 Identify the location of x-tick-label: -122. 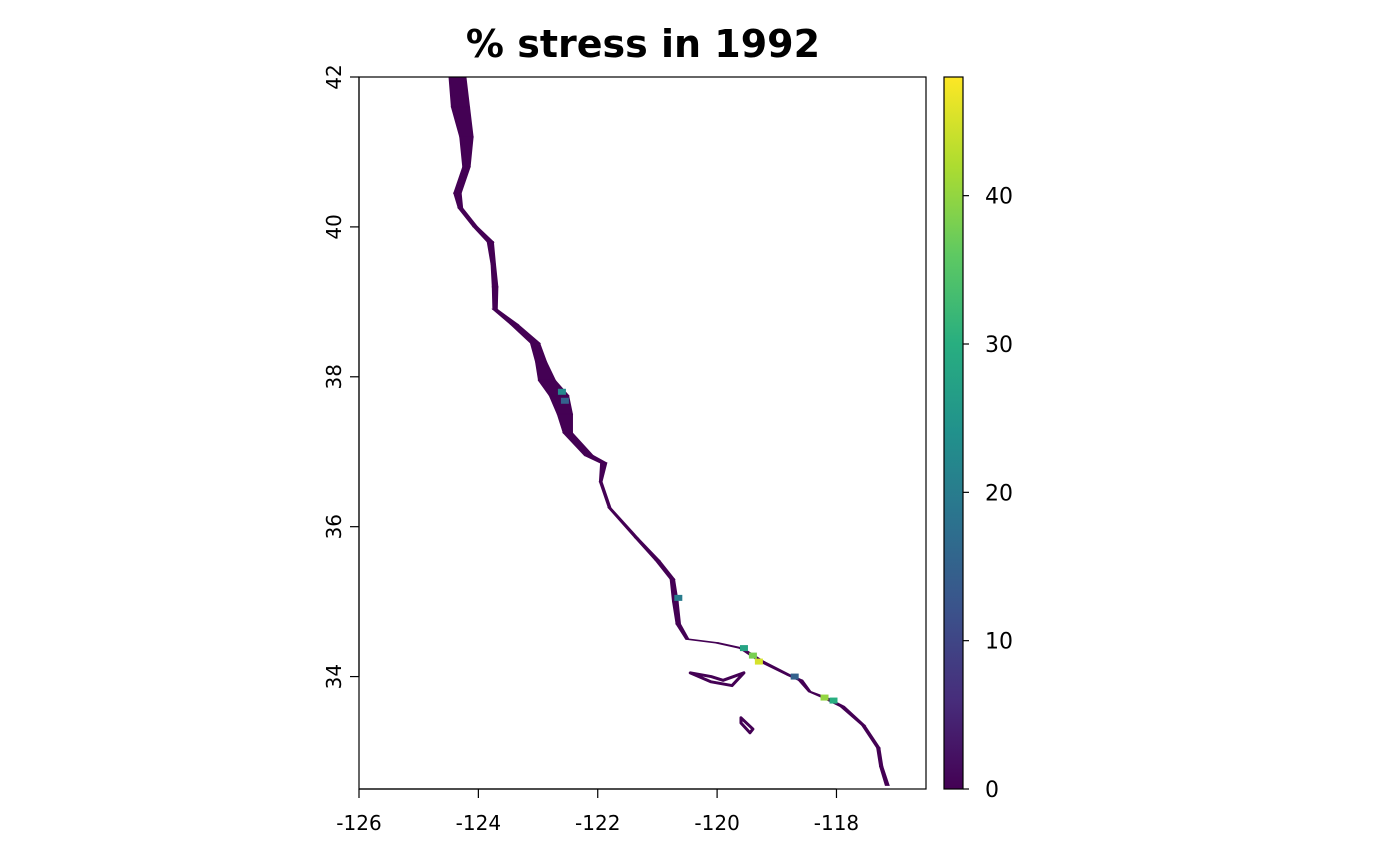
(597, 823).